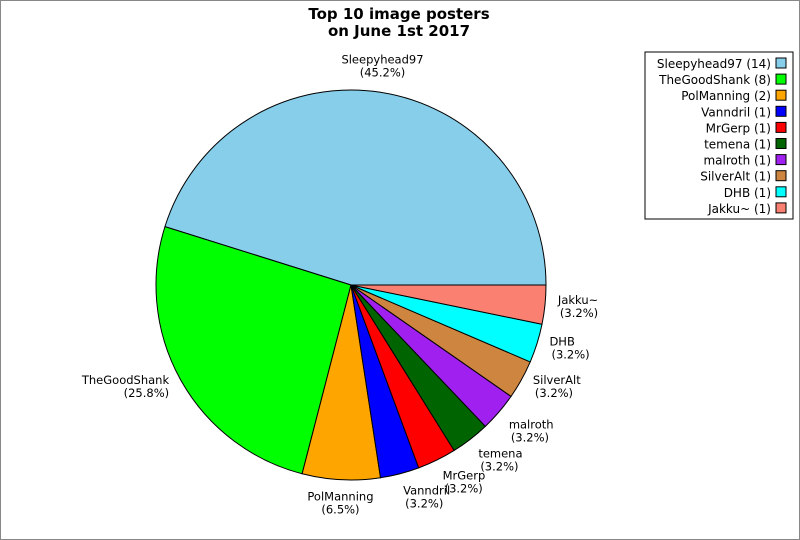 The height and width of the screenshot is (540, 800). I want to click on slice-percent-silveralt: (3.2%), so click(554, 393).